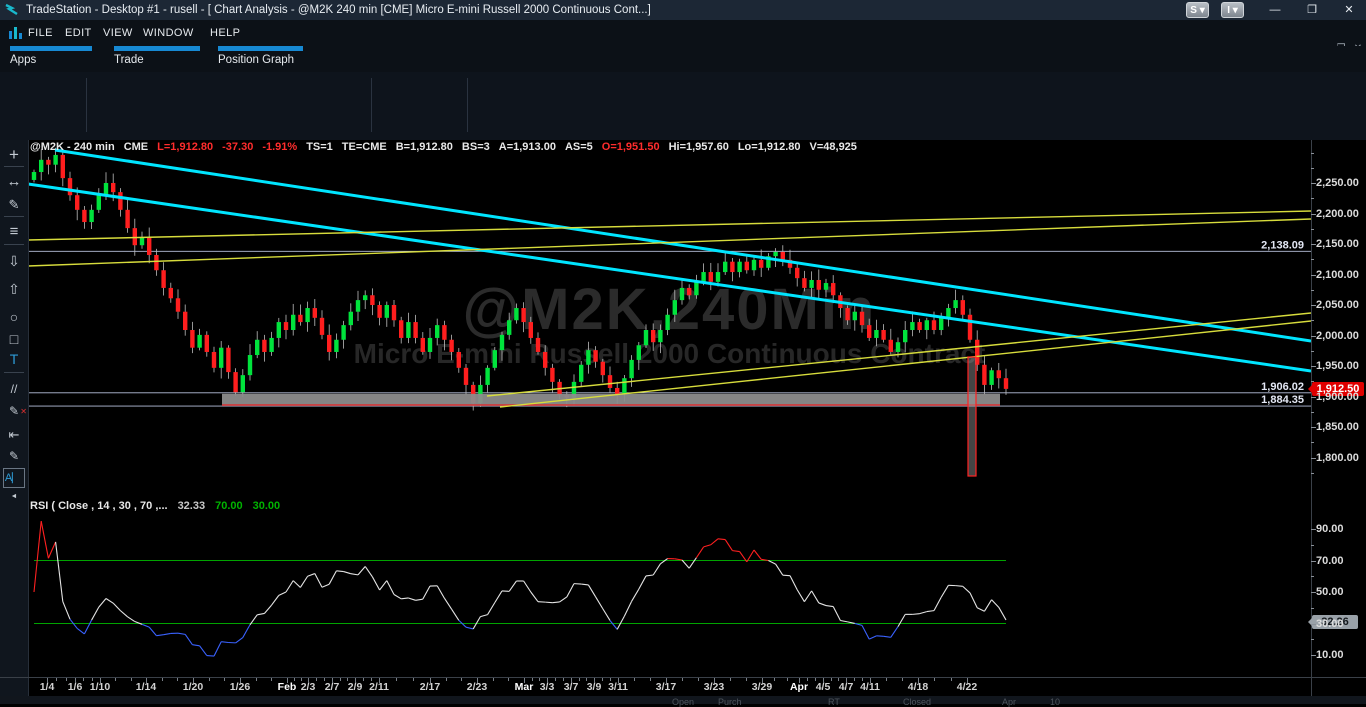  Describe the element at coordinates (14, 339) in the screenshot. I see `rectangle-tool-icon: □` at that location.